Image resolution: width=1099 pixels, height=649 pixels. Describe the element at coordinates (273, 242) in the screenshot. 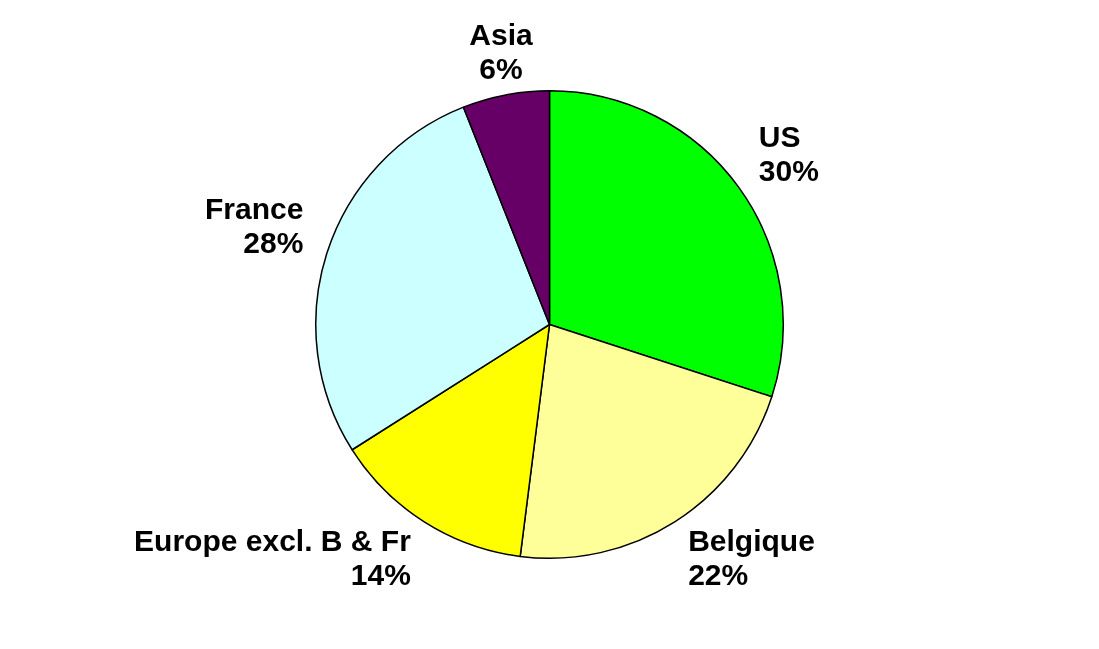

I see `data-label: 28%` at that location.